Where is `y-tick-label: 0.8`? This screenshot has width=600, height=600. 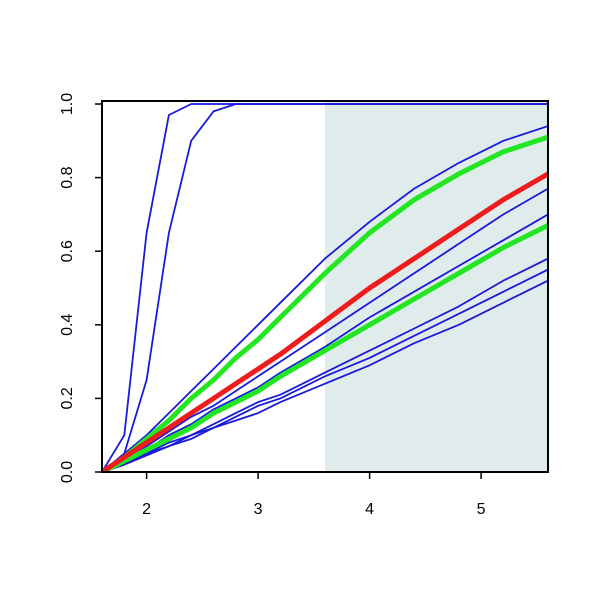
y-tick-label: 0.8 is located at coordinates (67, 177).